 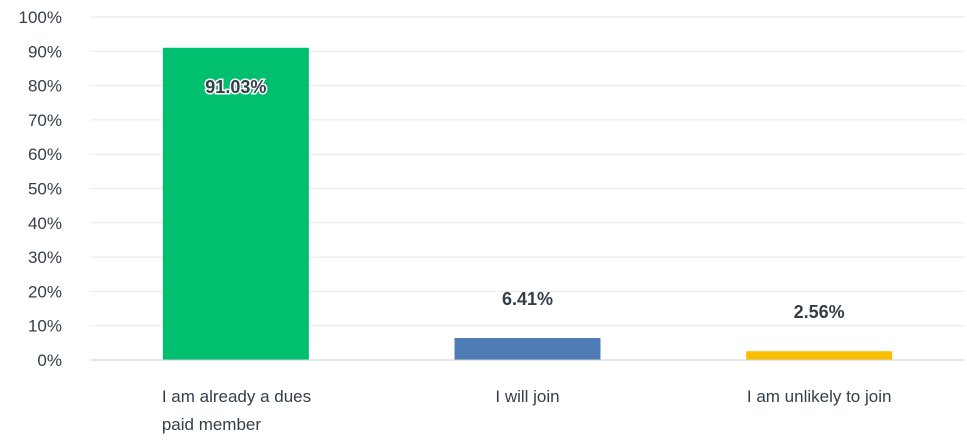 I want to click on x-category-label-line: I will join, so click(x=527, y=396).